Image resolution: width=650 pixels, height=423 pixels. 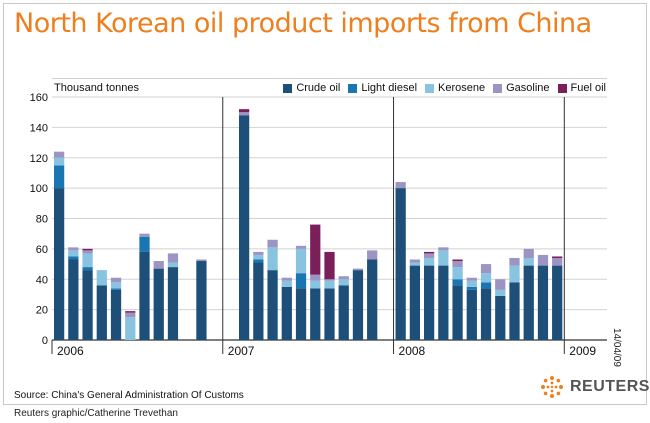 I want to click on y-tick-label-40: 40, so click(x=42, y=280).